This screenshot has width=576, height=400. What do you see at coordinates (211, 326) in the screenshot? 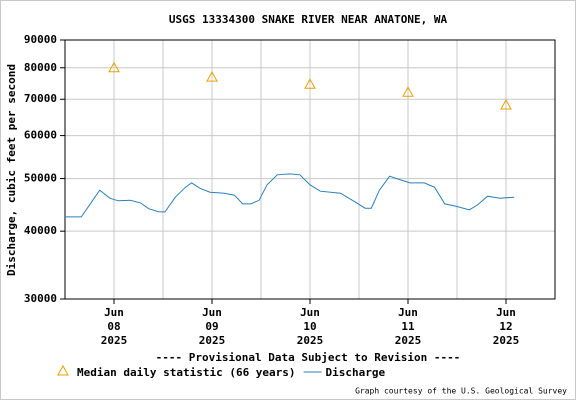
I see `x-tick-label: 09` at bounding box center [211, 326].